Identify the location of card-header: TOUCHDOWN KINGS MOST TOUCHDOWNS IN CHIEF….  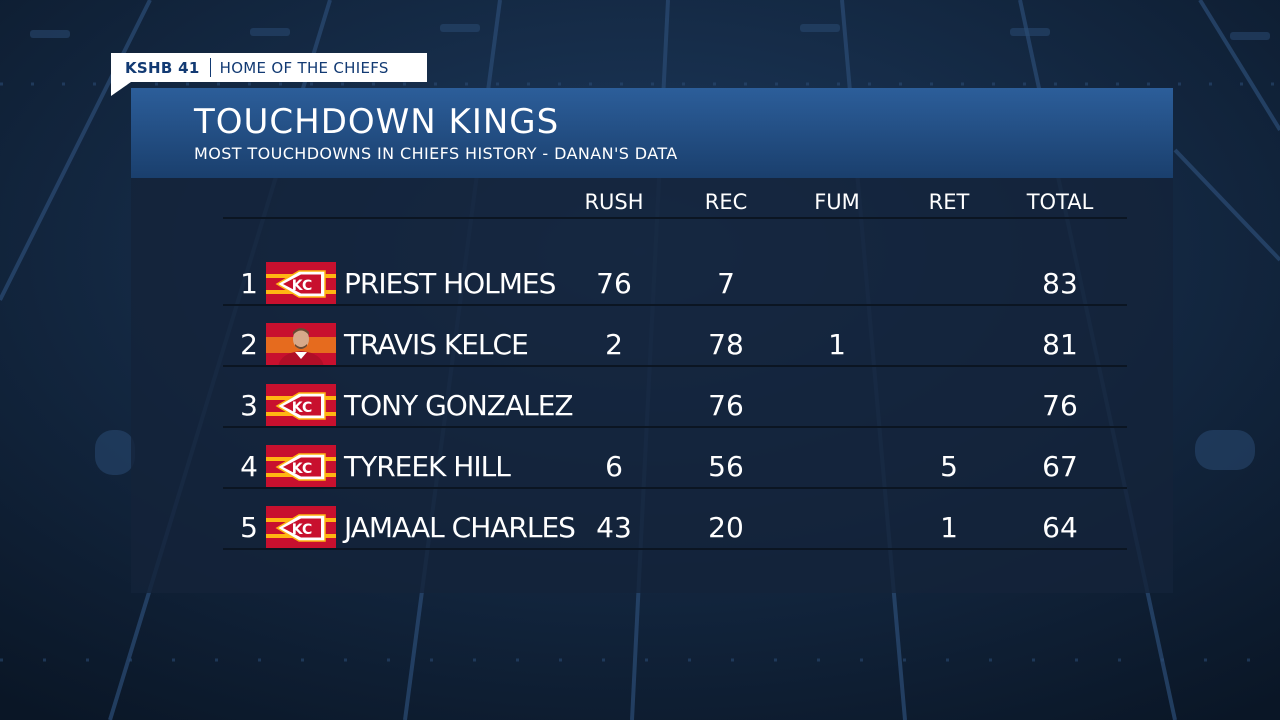
(652, 133).